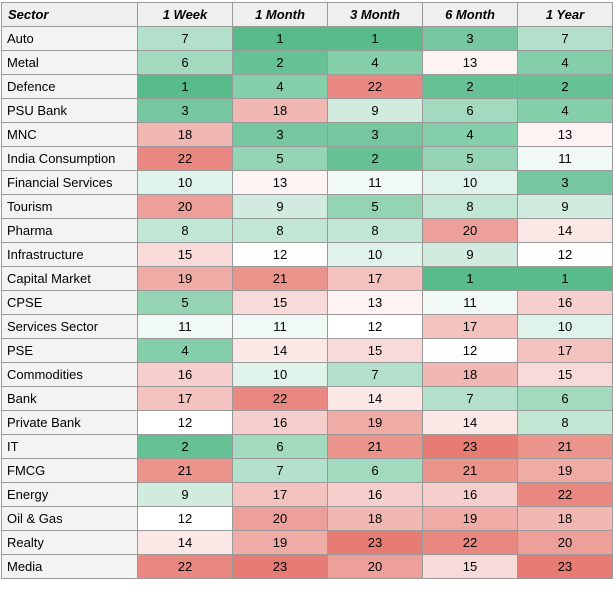 The height and width of the screenshot is (606, 613). I want to click on sector-label: Media, so click(69, 566).